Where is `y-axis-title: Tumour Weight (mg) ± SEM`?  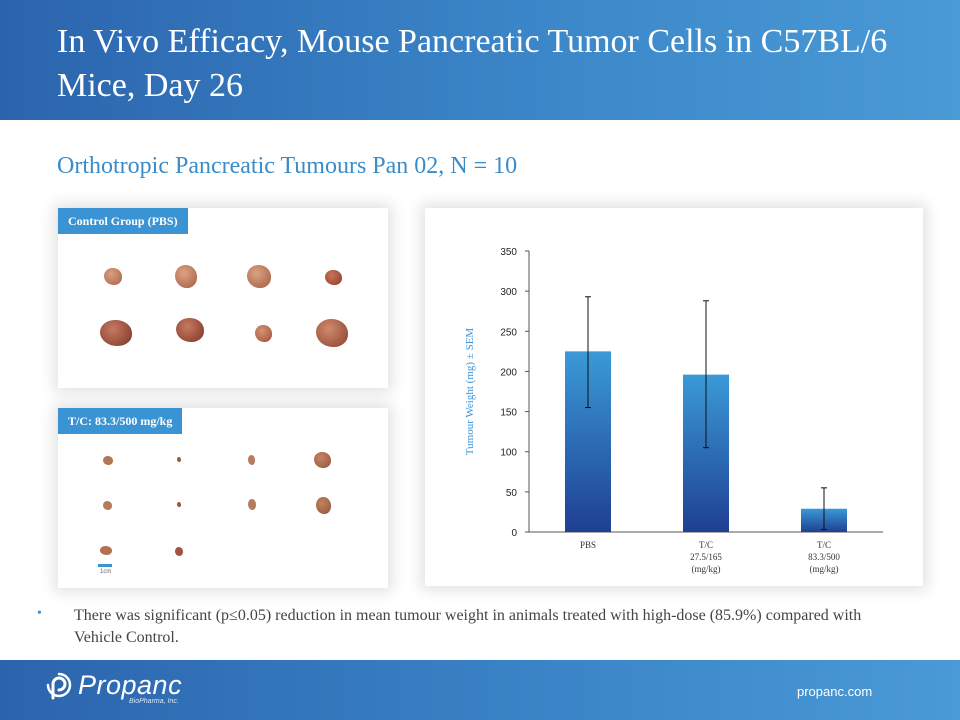
y-axis-title: Tumour Weight (mg) ± SEM is located at coordinates (470, 392).